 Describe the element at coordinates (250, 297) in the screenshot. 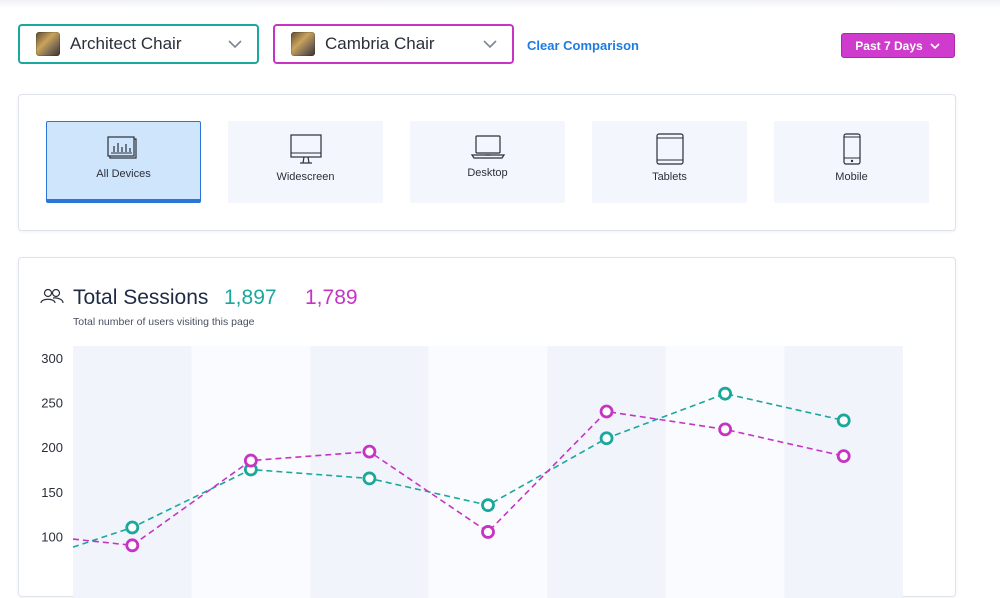

I see `product-a-total: 1,897` at that location.